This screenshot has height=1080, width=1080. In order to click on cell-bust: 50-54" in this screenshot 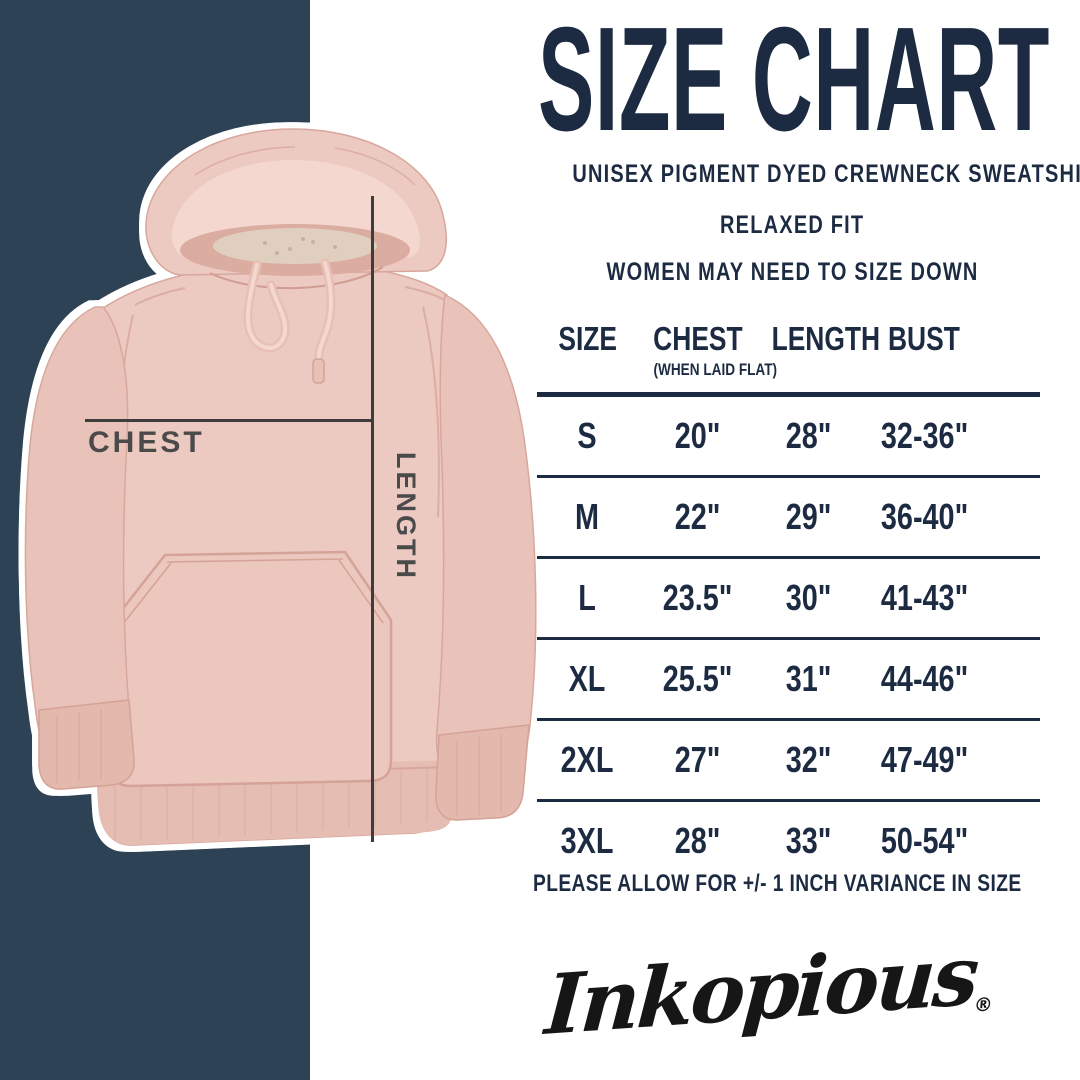, I will do `click(924, 840)`.